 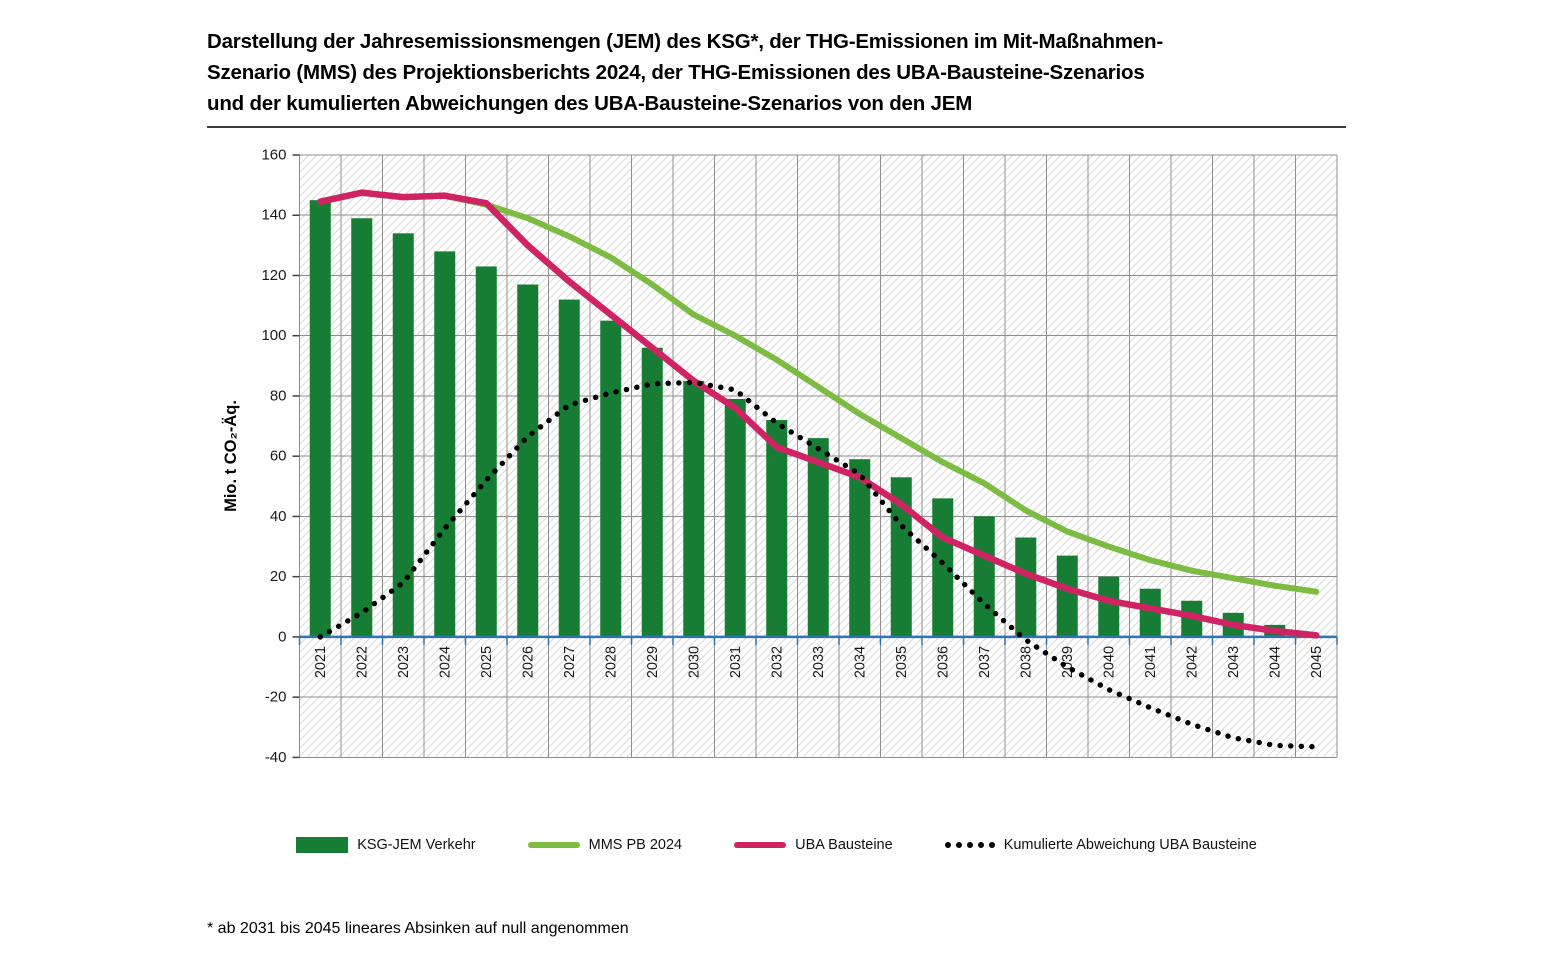 I want to click on legend-swatch-line-pink, so click(x=760, y=845).